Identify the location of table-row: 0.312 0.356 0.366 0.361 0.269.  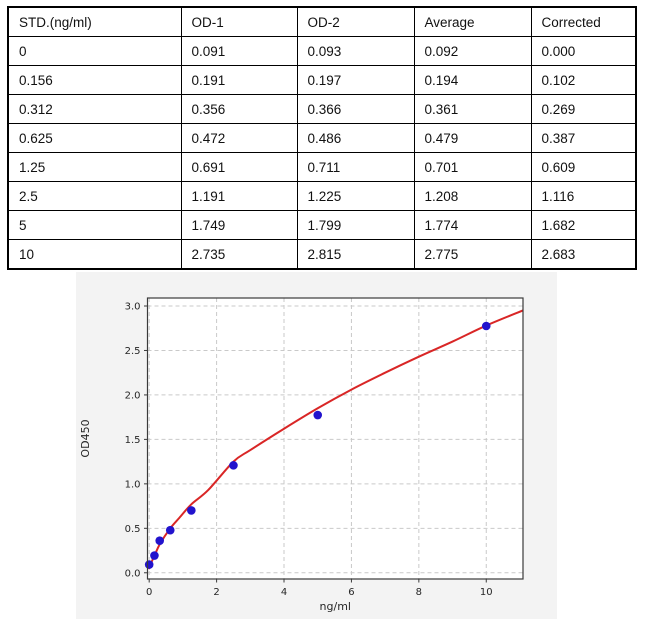
(322, 109).